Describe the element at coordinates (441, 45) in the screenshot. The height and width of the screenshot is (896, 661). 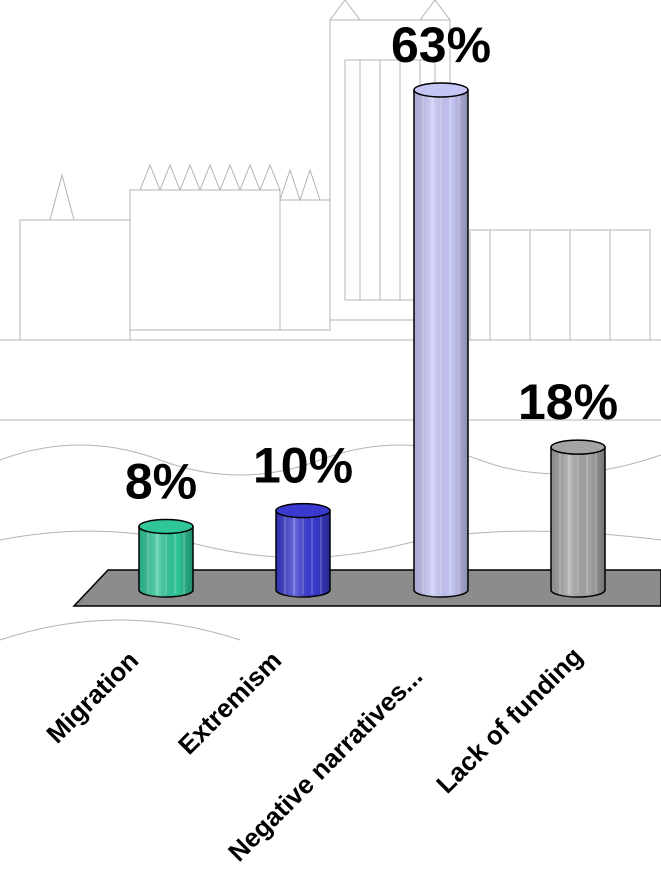
I see `value-label-negative-narratives: 63%` at that location.